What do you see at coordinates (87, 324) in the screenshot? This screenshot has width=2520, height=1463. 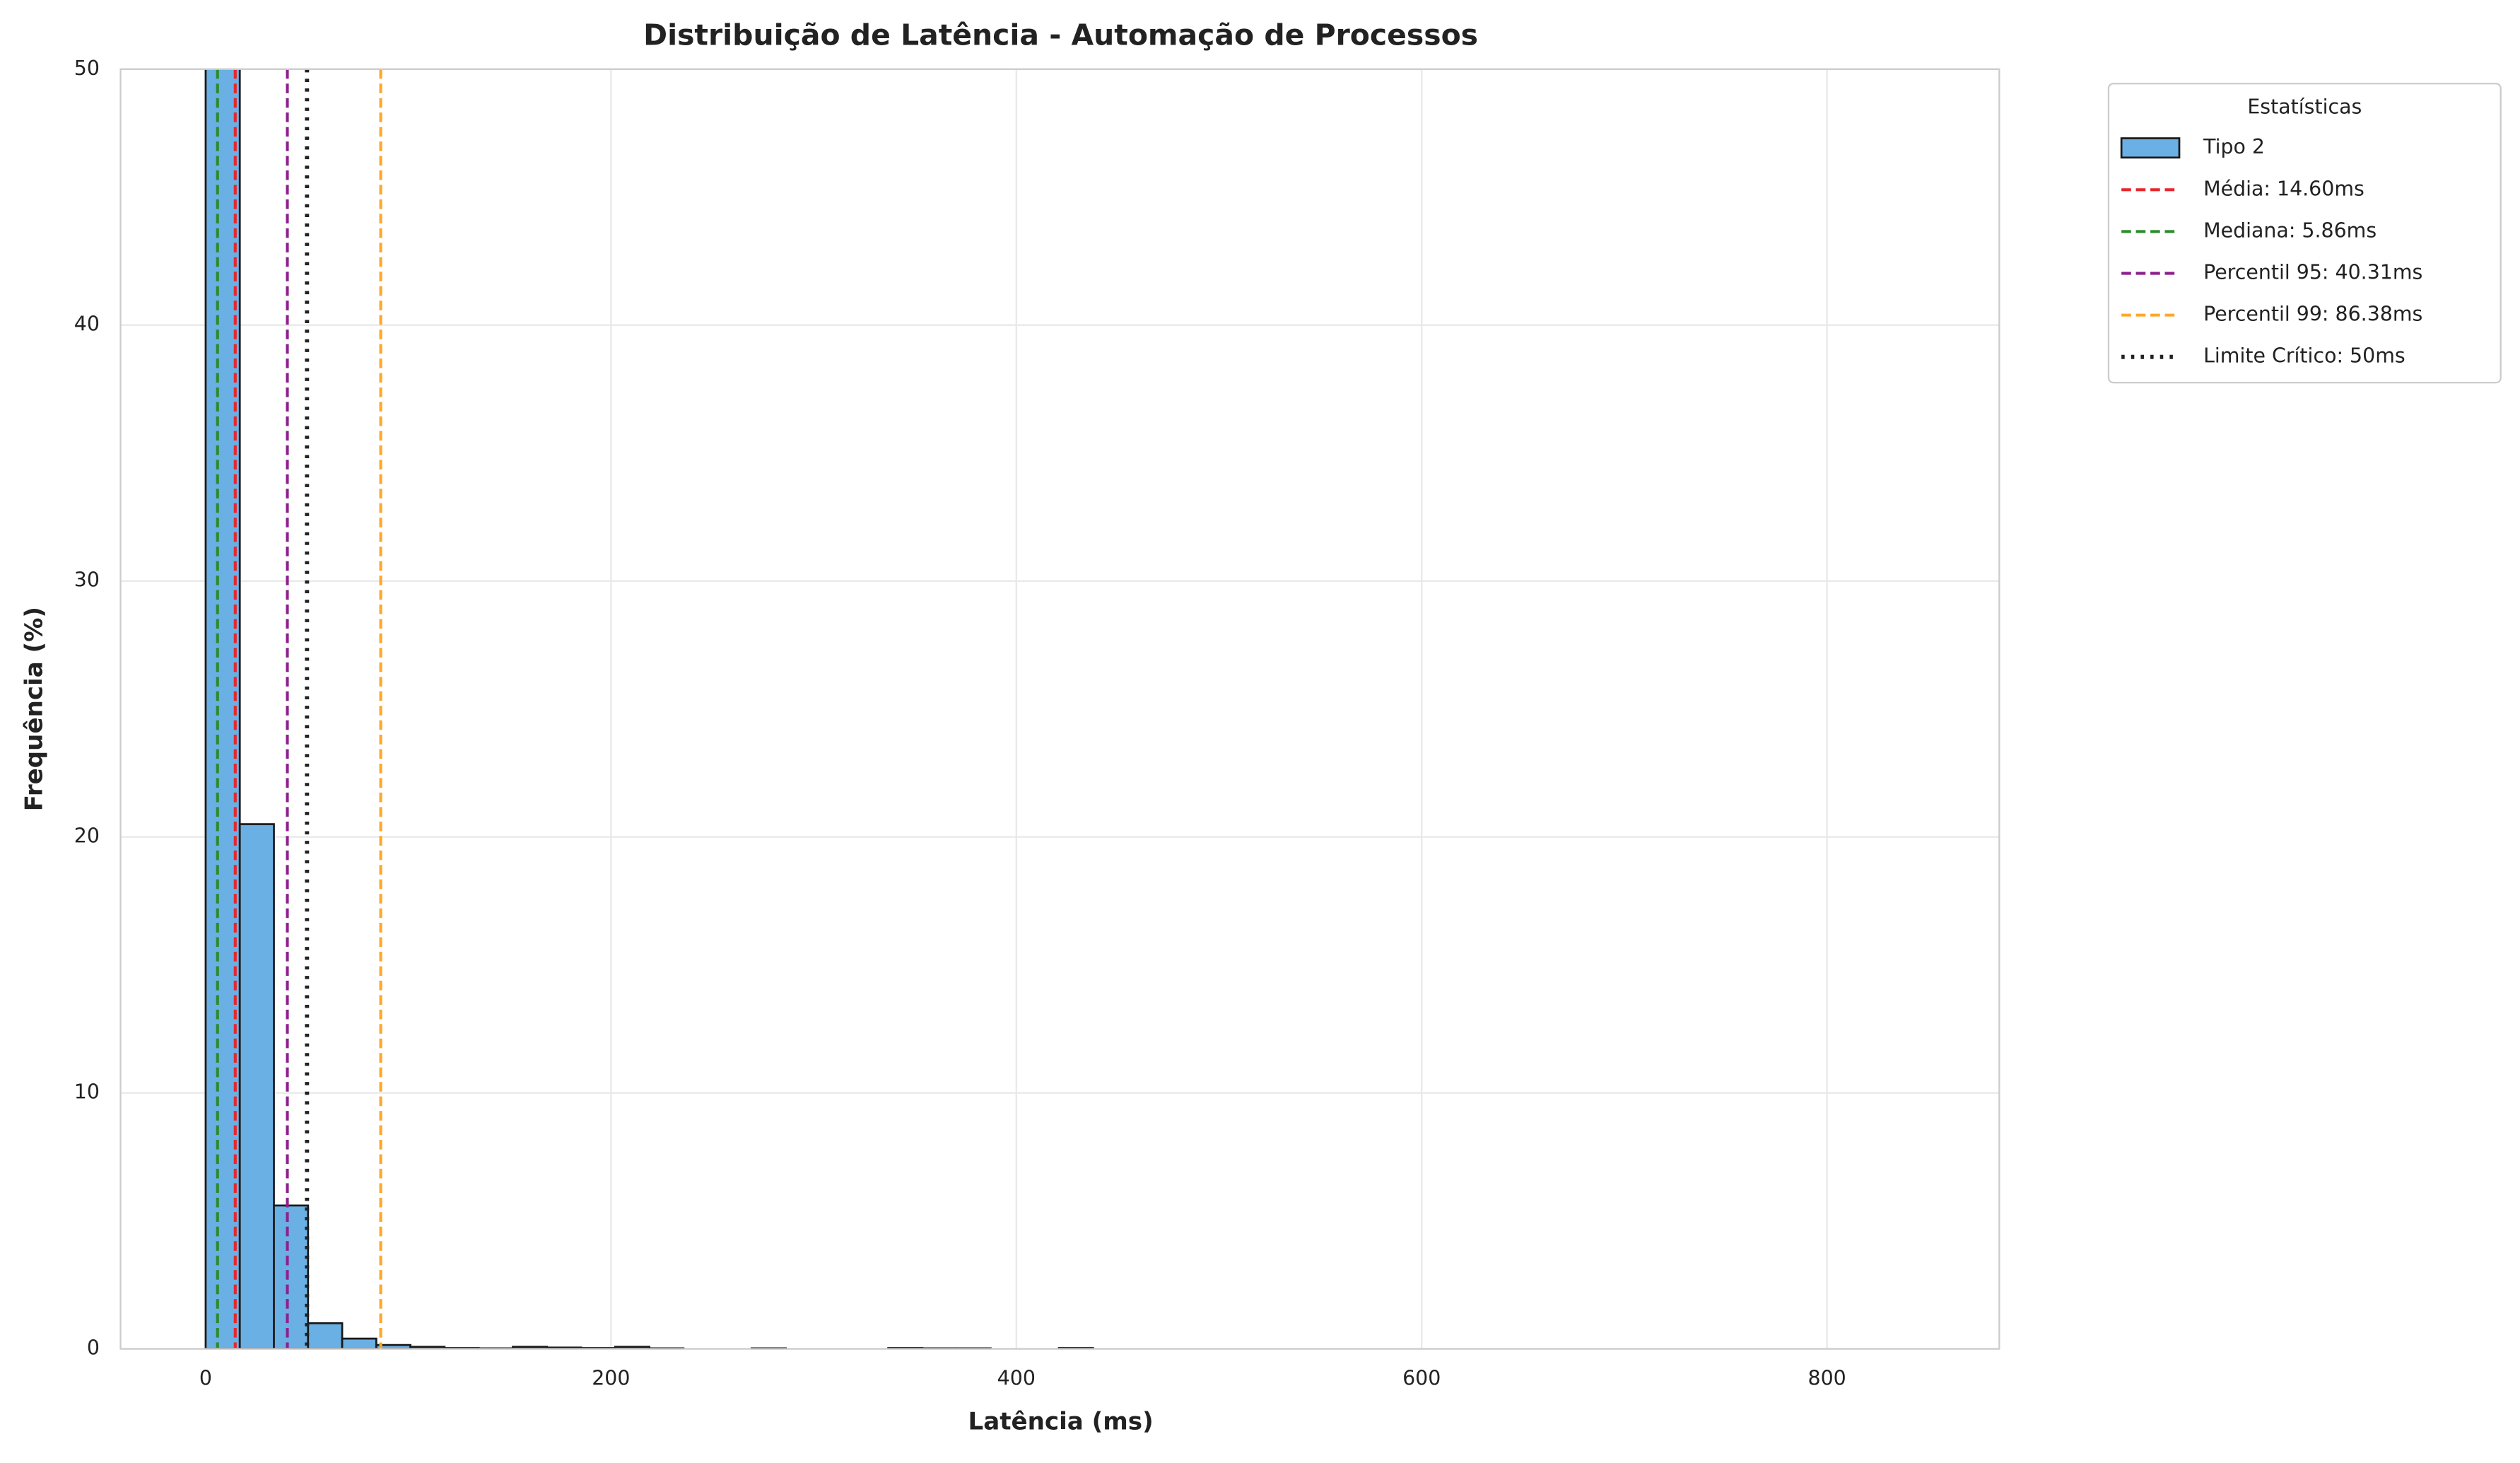 I see `y-tick-label: 40` at bounding box center [87, 324].